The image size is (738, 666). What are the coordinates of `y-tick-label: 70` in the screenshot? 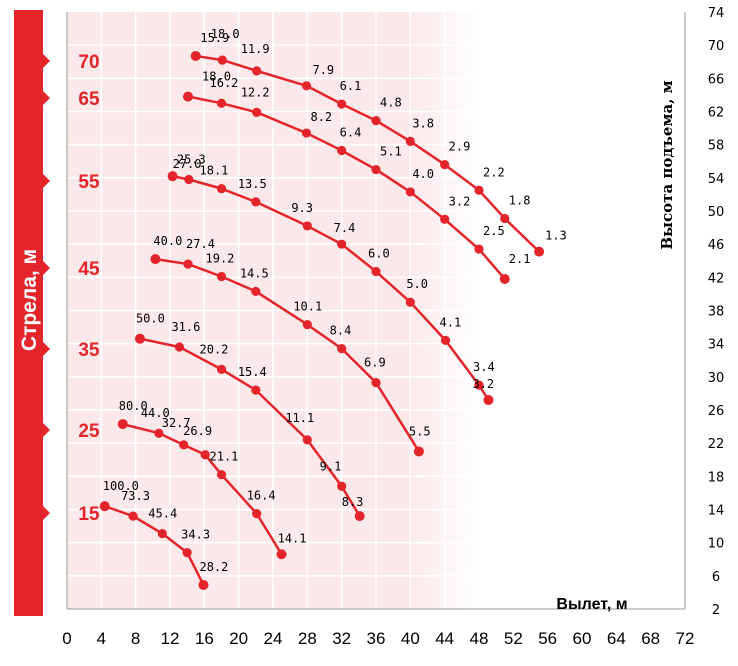 It's located at (716, 46).